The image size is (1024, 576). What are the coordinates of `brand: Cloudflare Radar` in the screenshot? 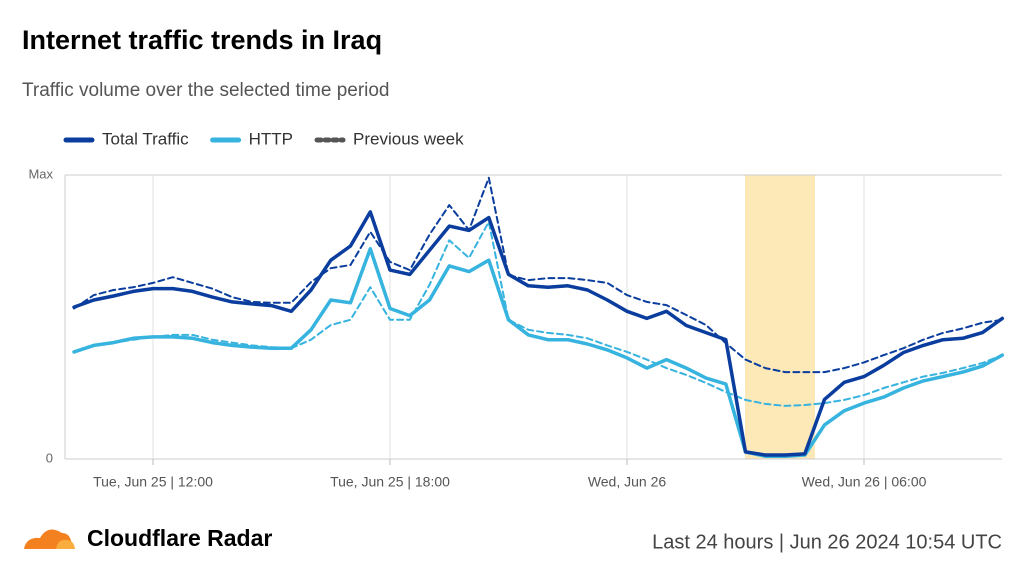 It's located at (179, 538).